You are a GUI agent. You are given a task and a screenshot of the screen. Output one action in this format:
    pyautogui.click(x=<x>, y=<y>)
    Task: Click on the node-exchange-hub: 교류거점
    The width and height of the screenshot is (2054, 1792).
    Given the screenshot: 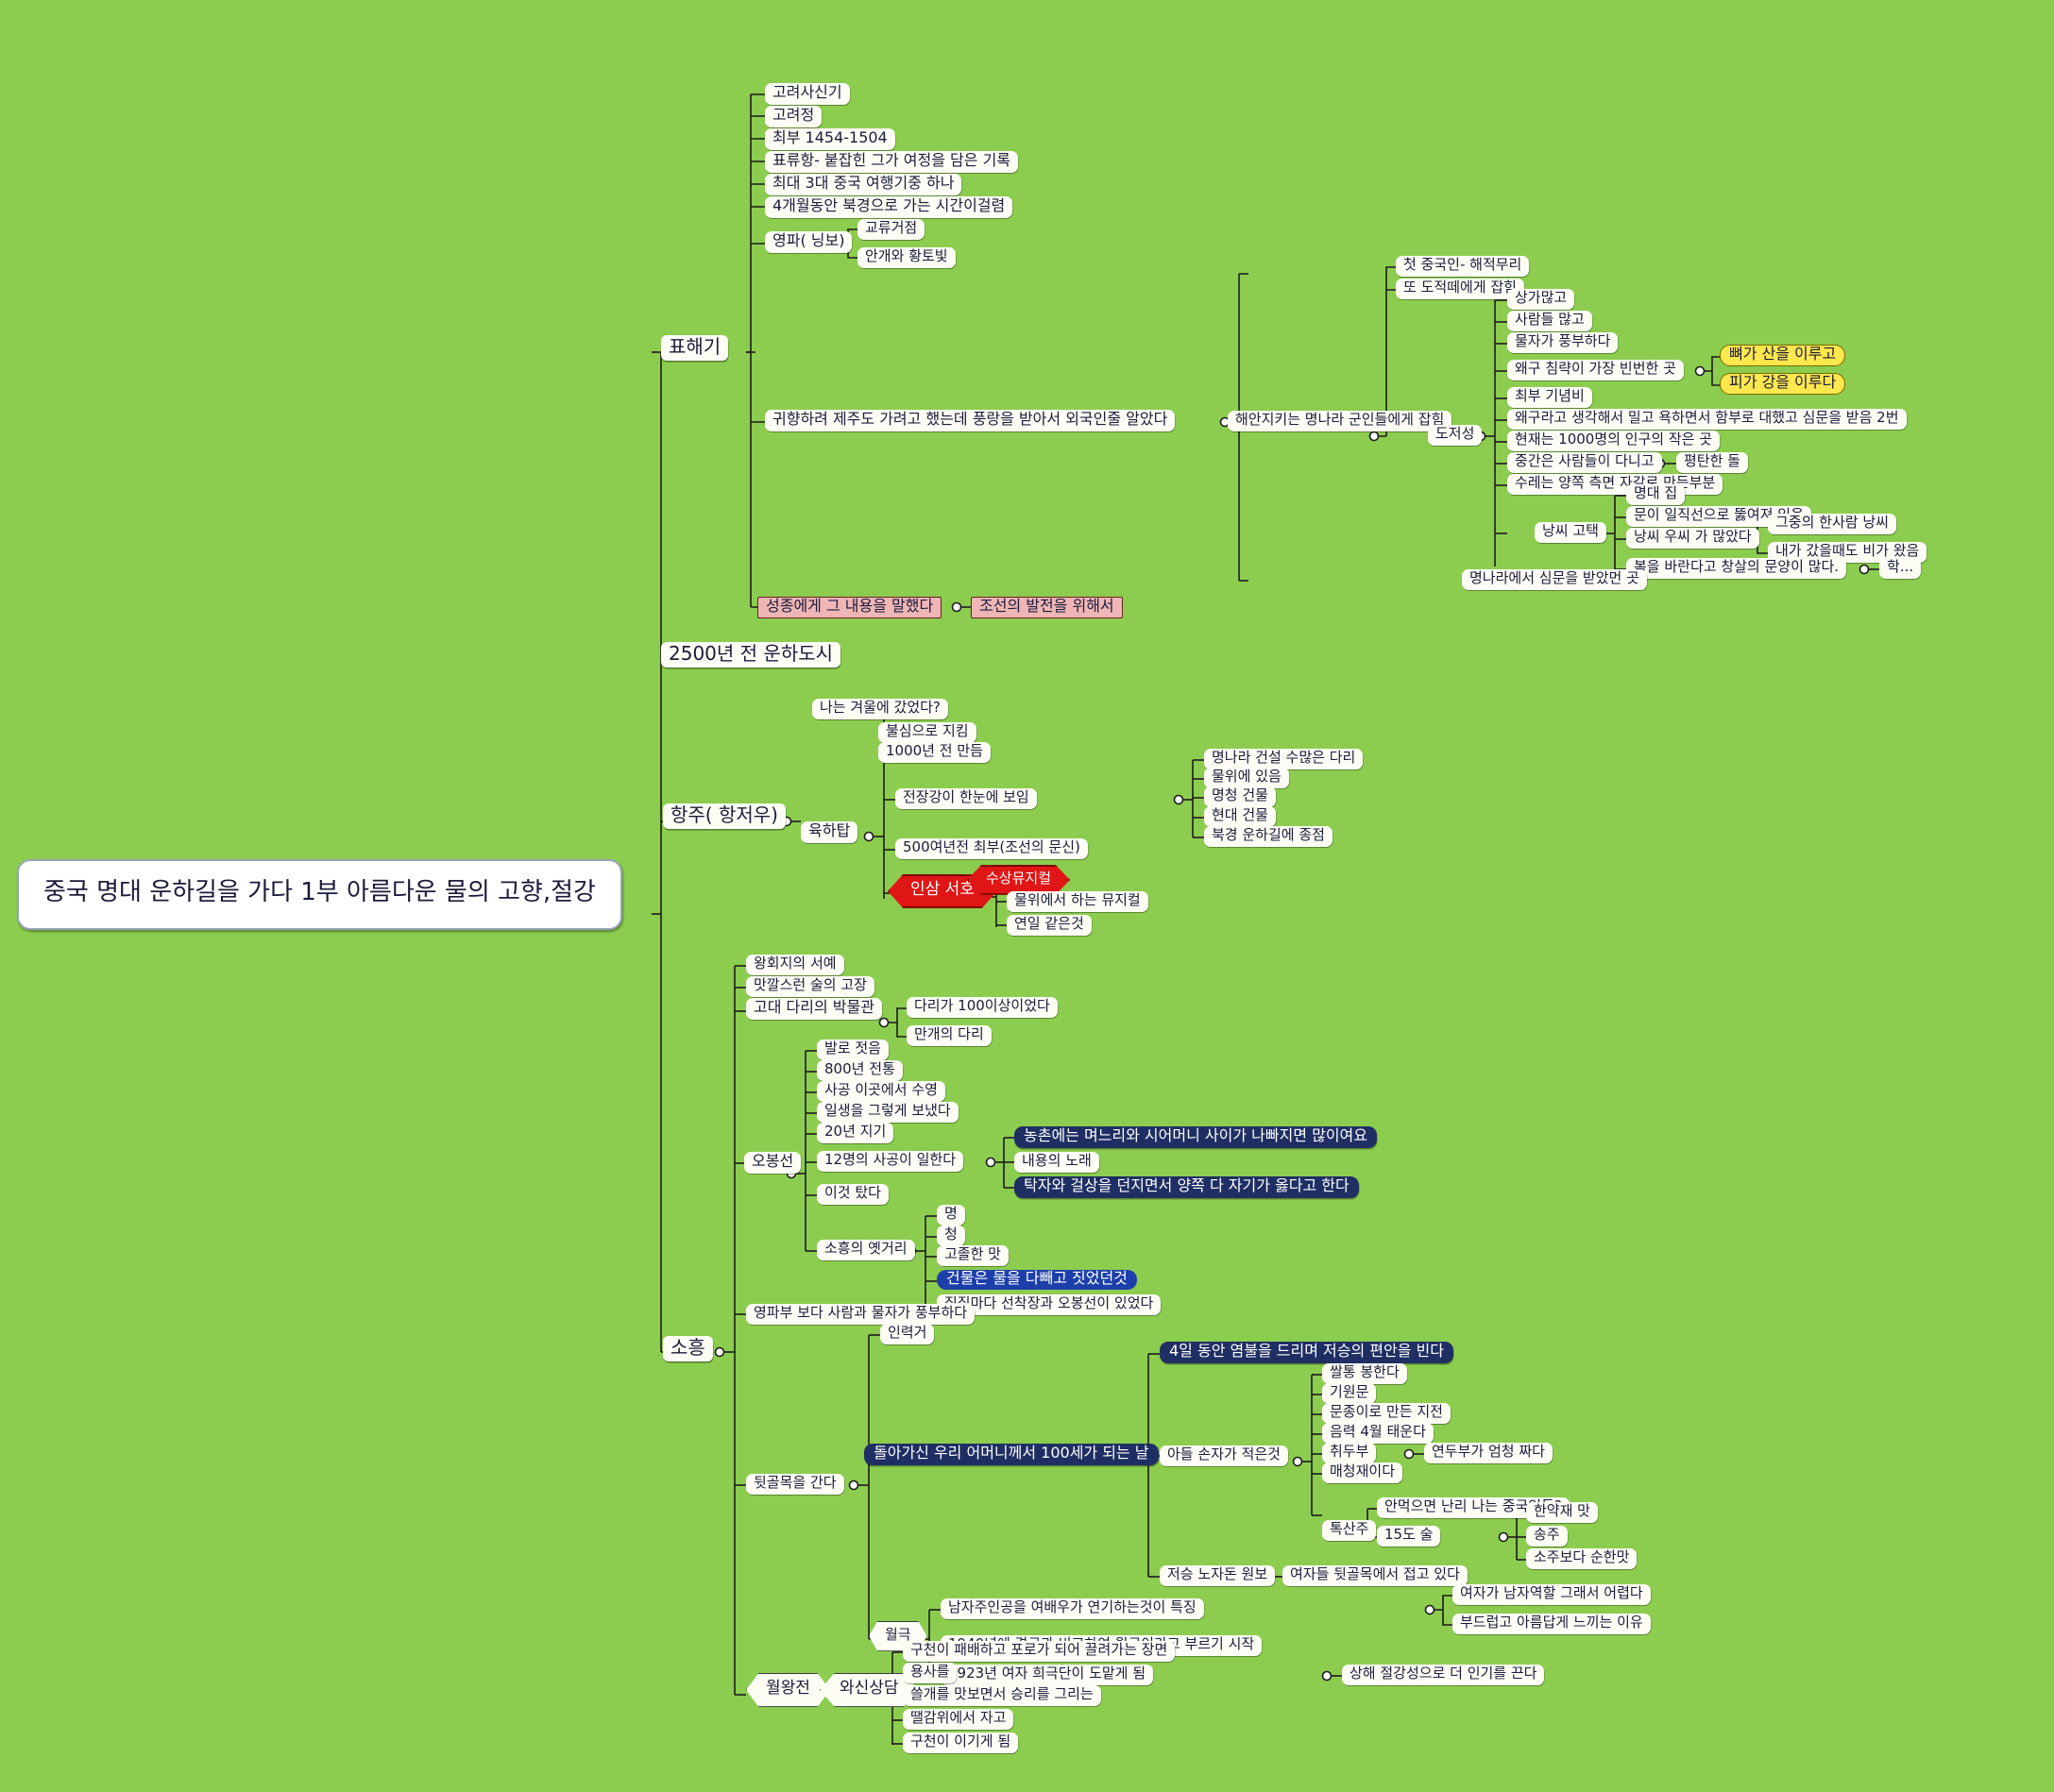 What is the action you would take?
    pyautogui.click(x=891, y=230)
    